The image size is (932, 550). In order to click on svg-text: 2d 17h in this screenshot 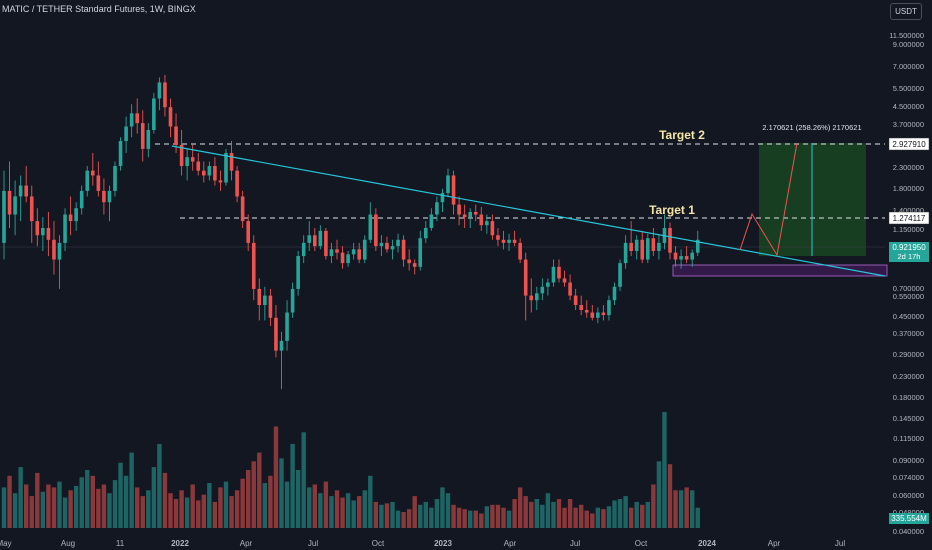, I will do `click(909, 256)`.